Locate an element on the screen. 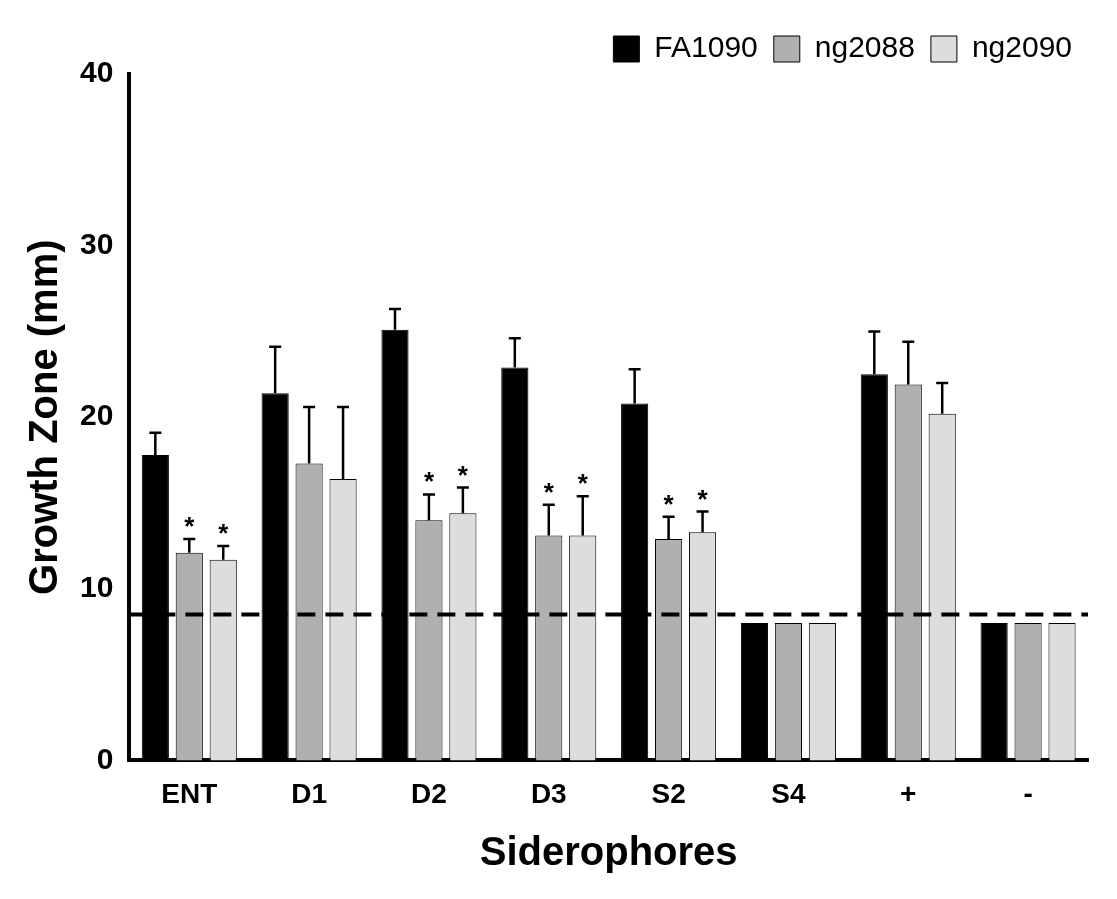  y-tick-label: 20 is located at coordinates (96, 415).